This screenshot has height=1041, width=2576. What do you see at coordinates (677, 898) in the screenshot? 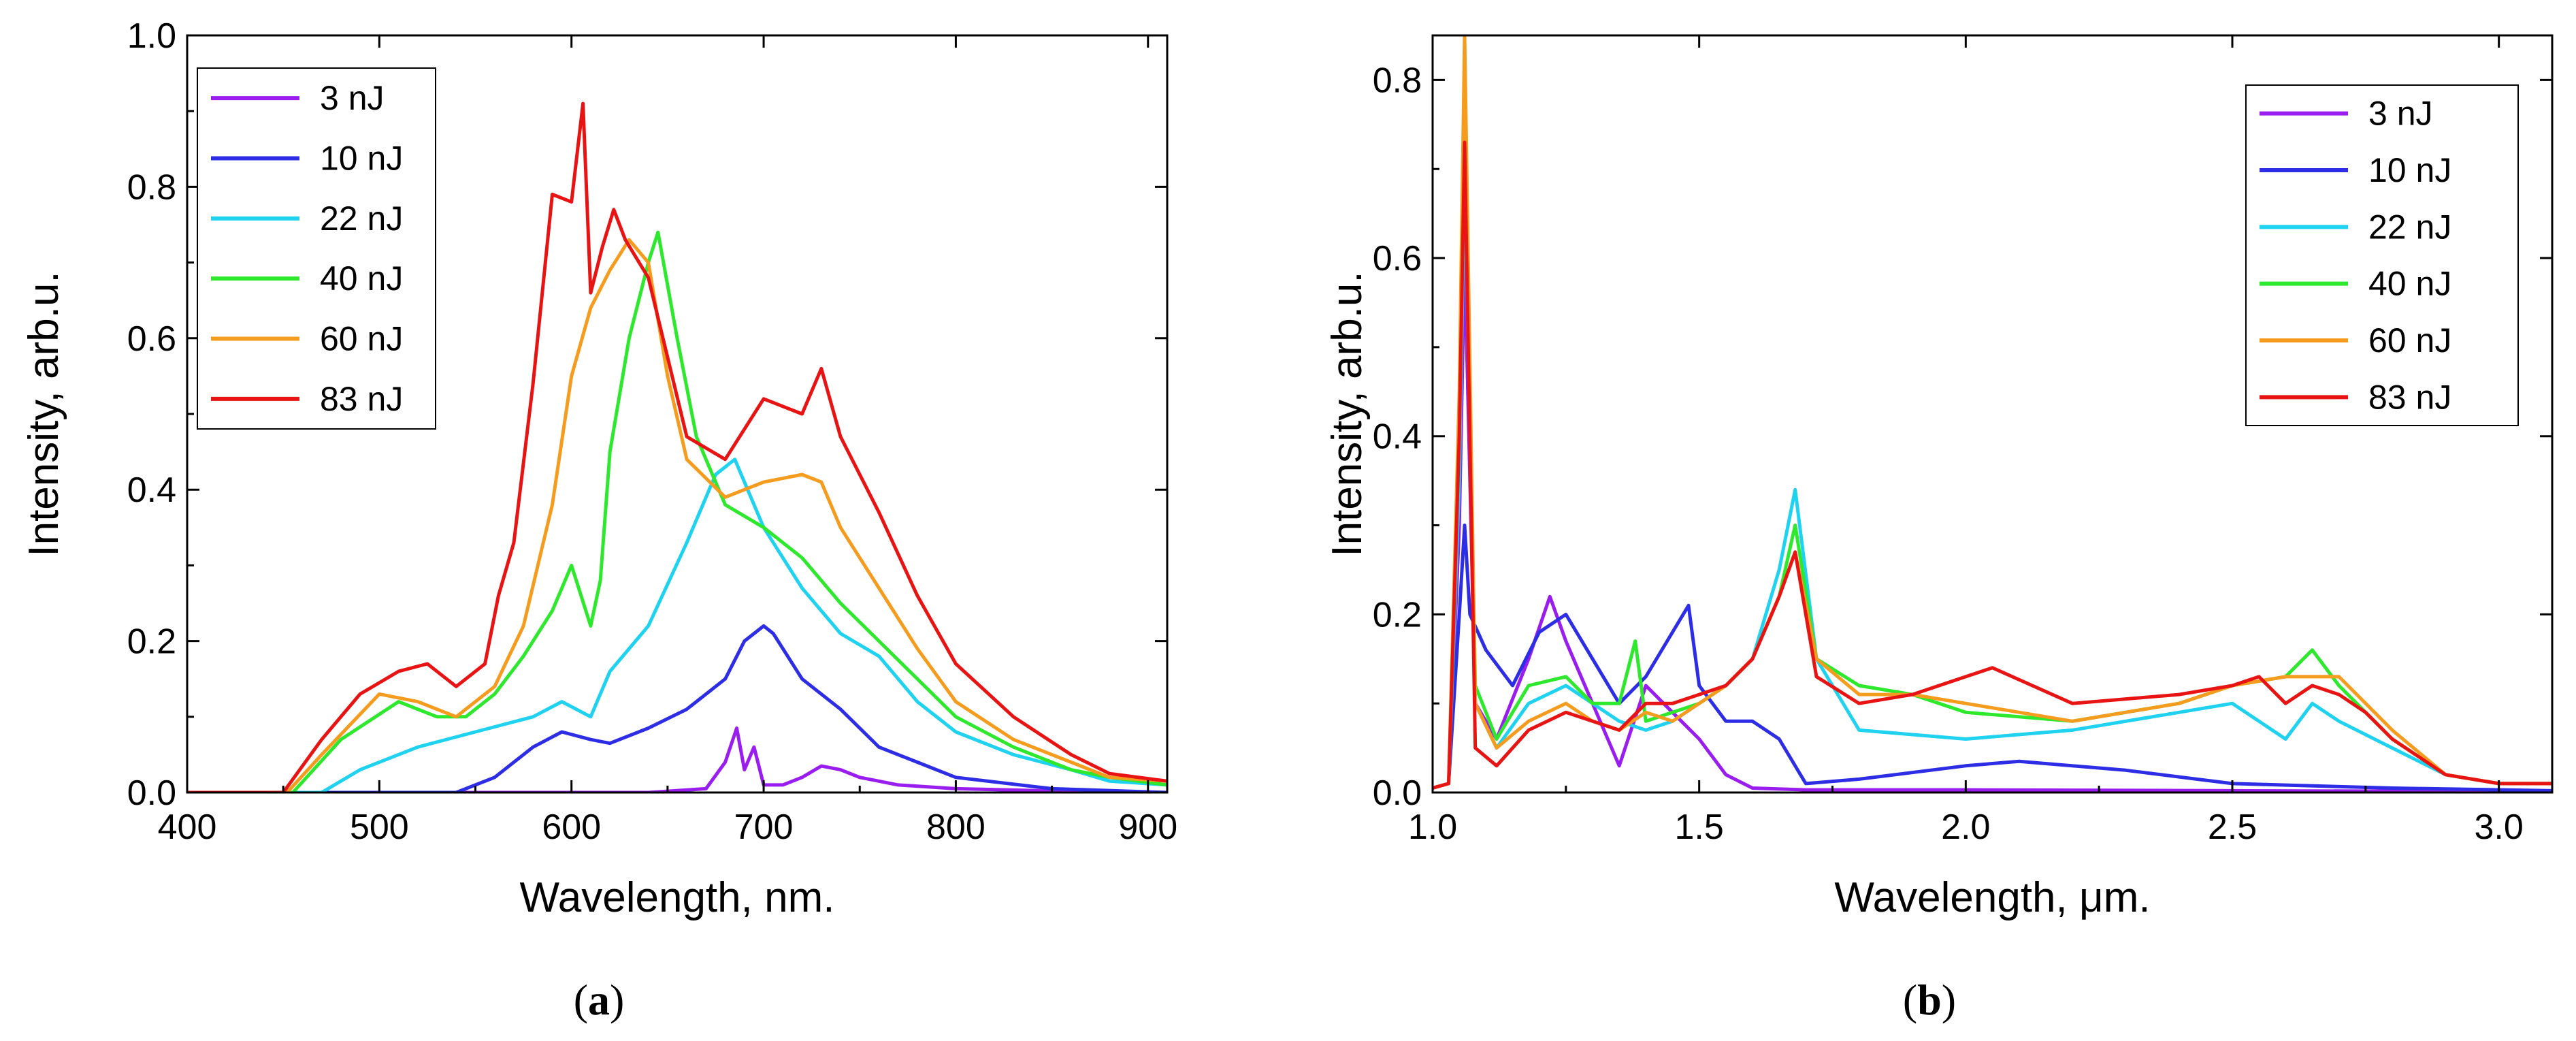
I see `x-axis-title: Wavelength, nm.` at bounding box center [677, 898].